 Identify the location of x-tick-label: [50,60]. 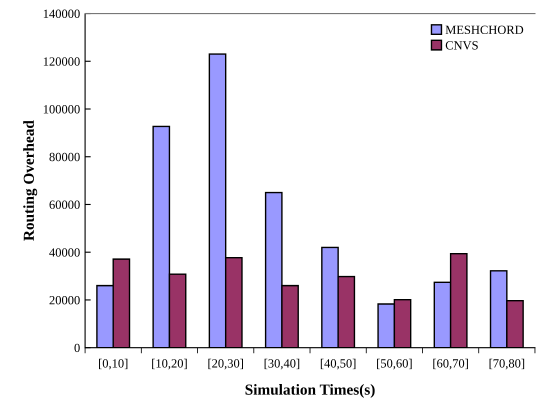
(394, 364).